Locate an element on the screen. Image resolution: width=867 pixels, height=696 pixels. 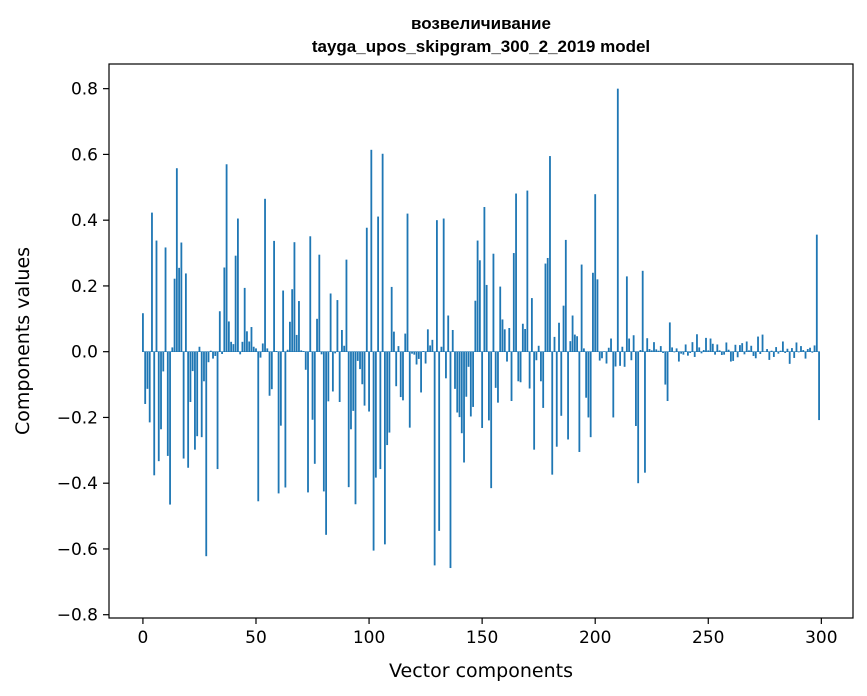
x-tick-label: 50 is located at coordinates (256, 638).